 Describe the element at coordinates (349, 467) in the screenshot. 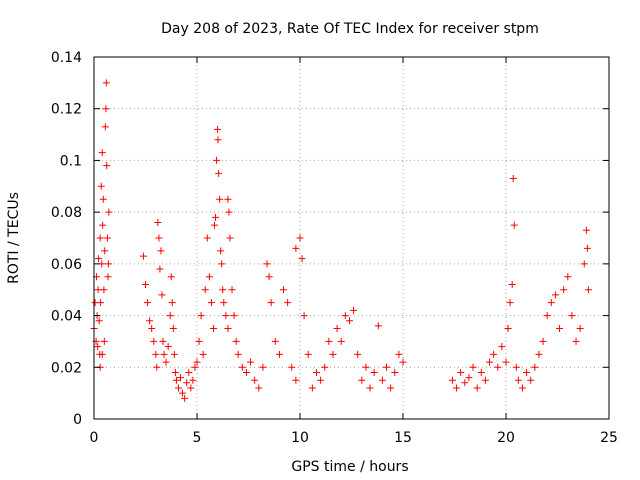

I see `x-axis-label: GPS time / hours` at that location.